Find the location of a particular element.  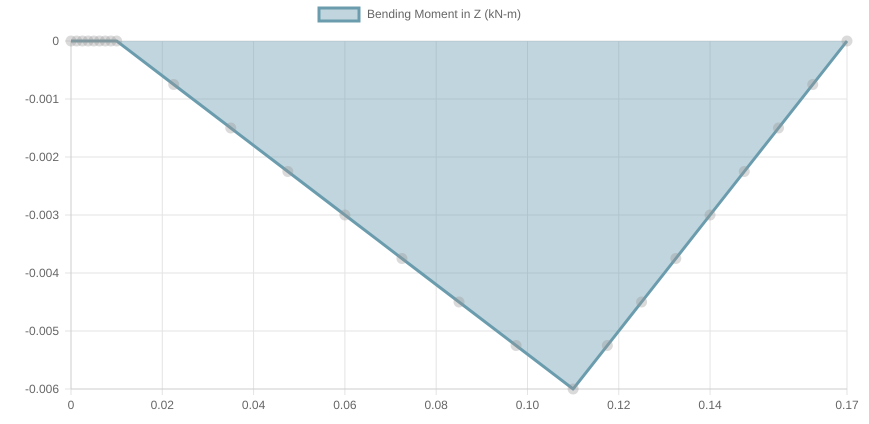

x-tick-label: 0.17 is located at coordinates (847, 405).